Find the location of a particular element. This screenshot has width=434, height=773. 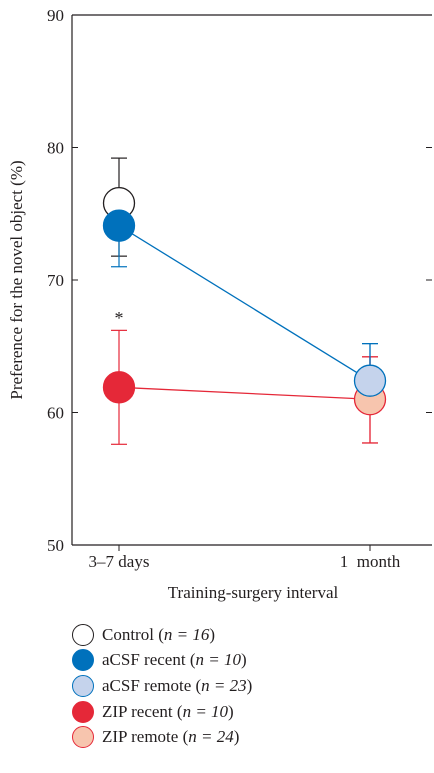

legend-label-zip-recent: ZIP recent is located at coordinates (137, 711).